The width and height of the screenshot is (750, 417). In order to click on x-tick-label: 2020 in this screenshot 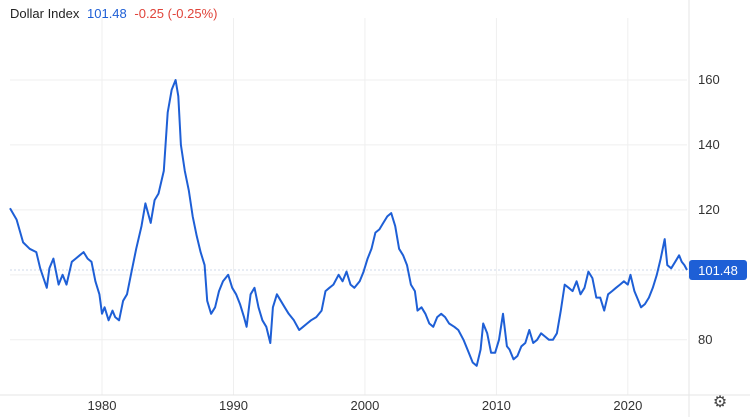, I will do `click(627, 405)`.